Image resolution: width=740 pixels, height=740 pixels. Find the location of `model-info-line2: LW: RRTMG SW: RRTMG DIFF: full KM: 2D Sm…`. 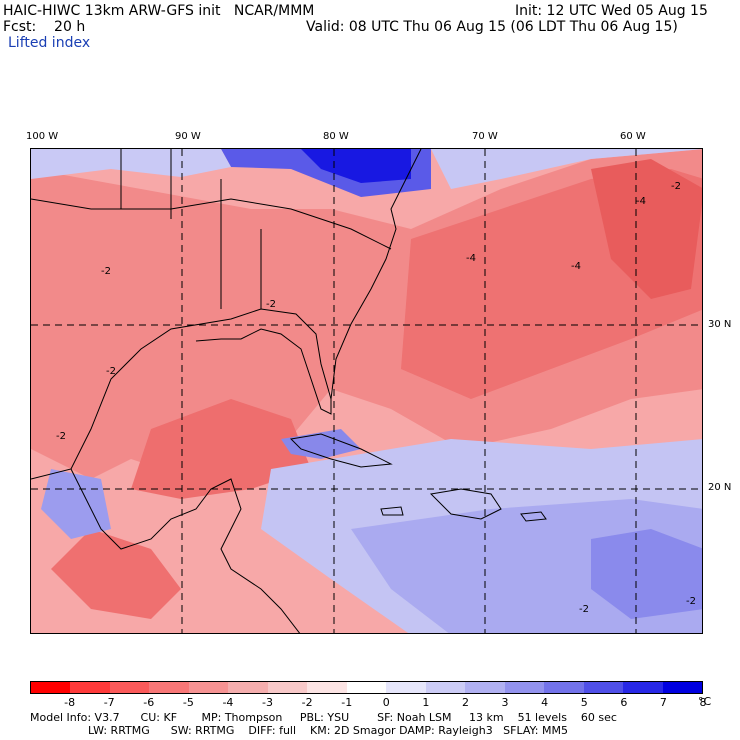

model-info-line2: LW: RRTMG SW: RRTMG DIFF: full KM: 2D Sm… is located at coordinates (328, 730).